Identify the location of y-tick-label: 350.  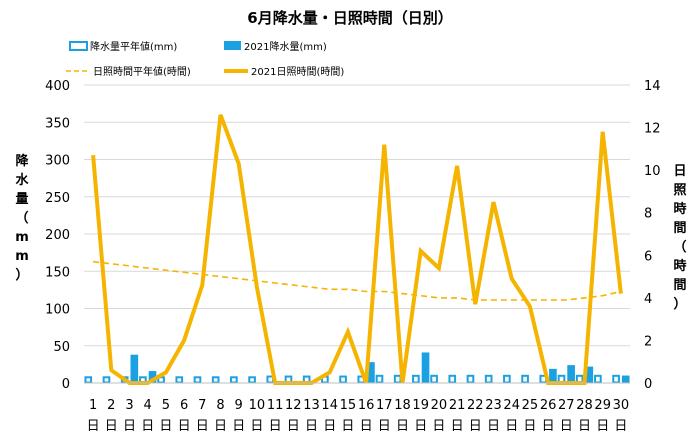
(57, 123).